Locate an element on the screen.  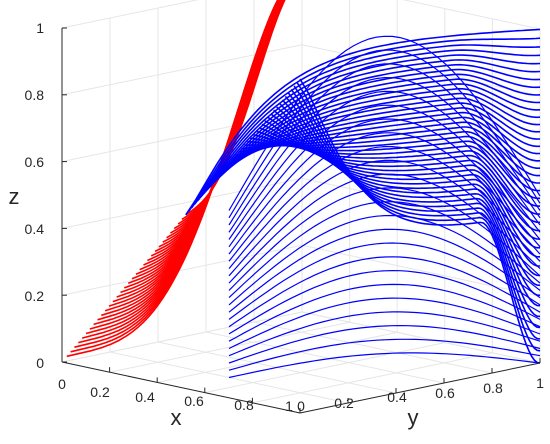
x-axis-line is located at coordinates (181, 387).